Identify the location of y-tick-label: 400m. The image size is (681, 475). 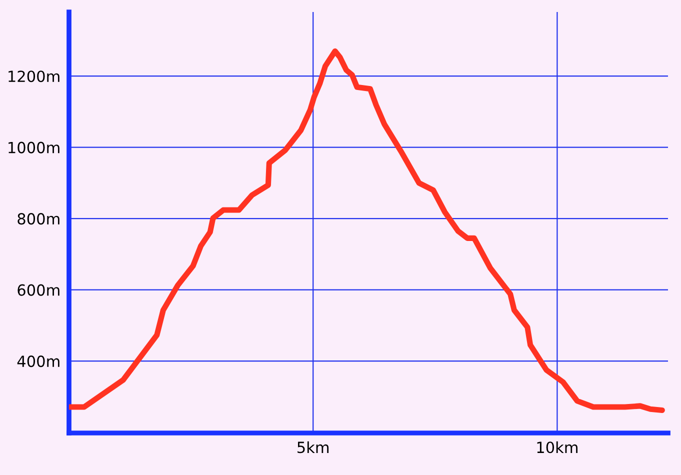
(38, 362).